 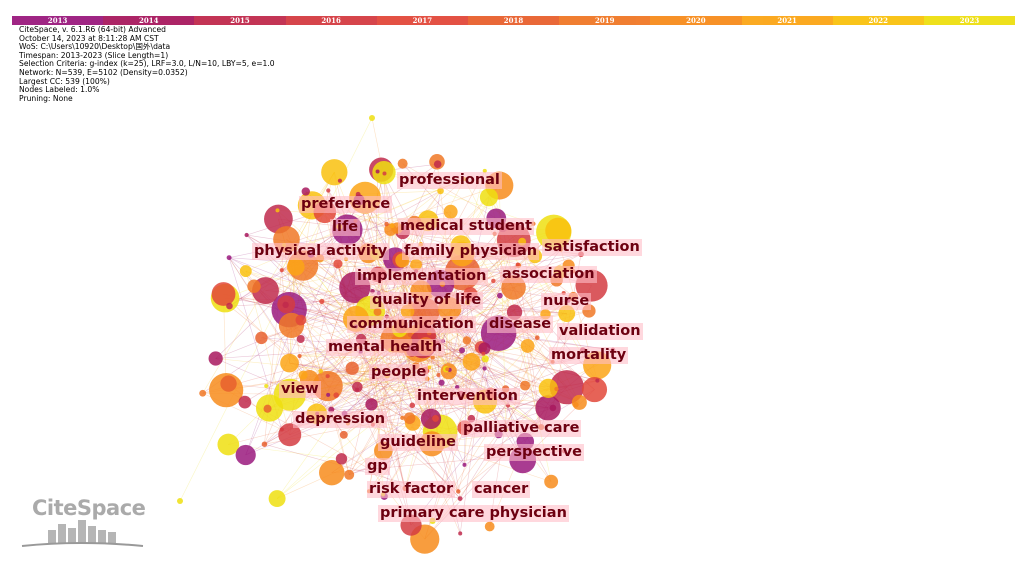 I want to click on keyword-label: physical activity, so click(x=321, y=251).